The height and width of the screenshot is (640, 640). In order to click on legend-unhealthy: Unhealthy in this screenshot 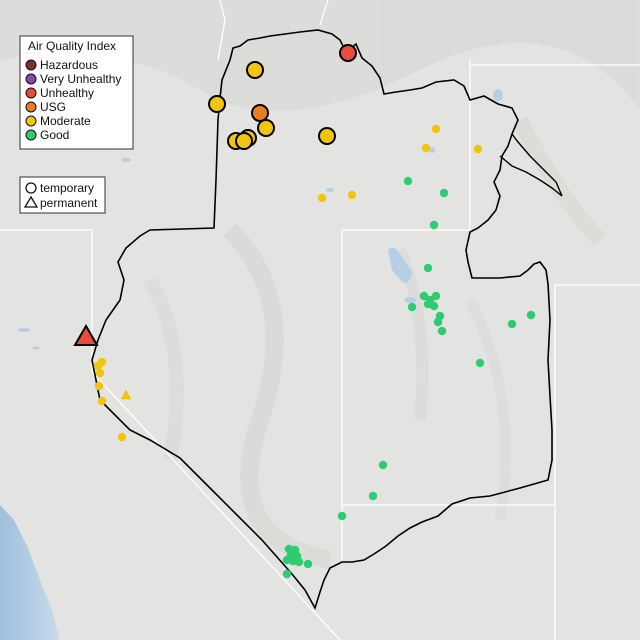, I will do `click(67, 93)`.